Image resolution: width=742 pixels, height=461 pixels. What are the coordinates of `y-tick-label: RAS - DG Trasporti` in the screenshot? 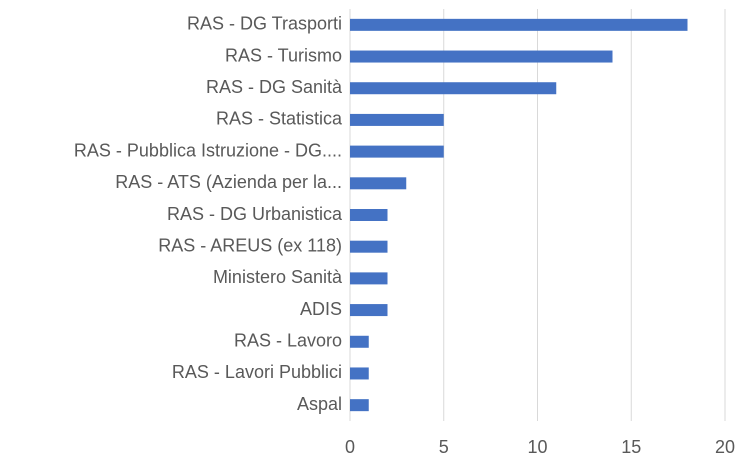 It's located at (264, 24).